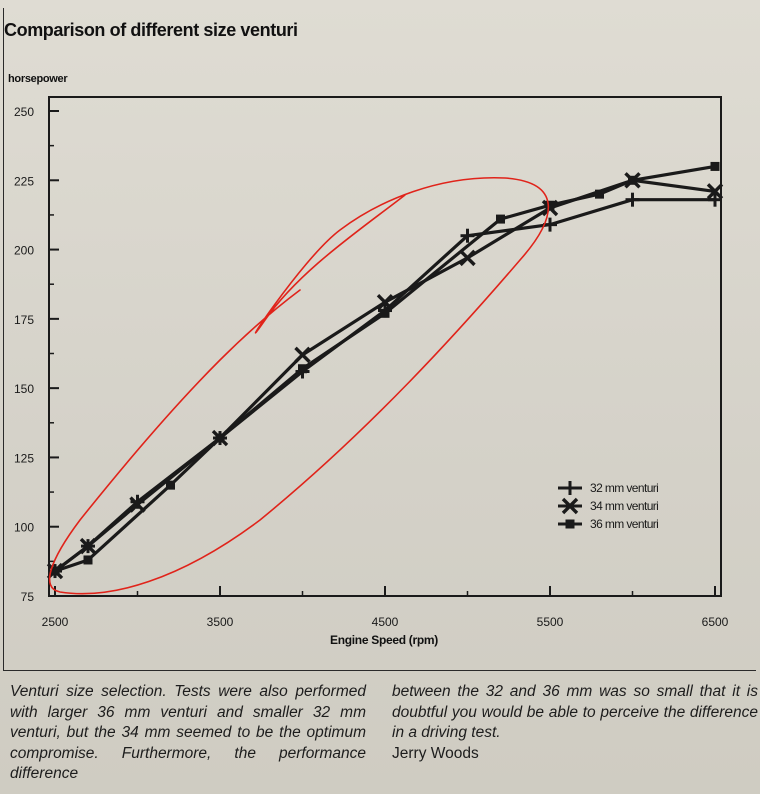  Describe the element at coordinates (36, 354) in the screenshot. I see `y-axis: 75 100 125 150 175 200 225 250` at that location.